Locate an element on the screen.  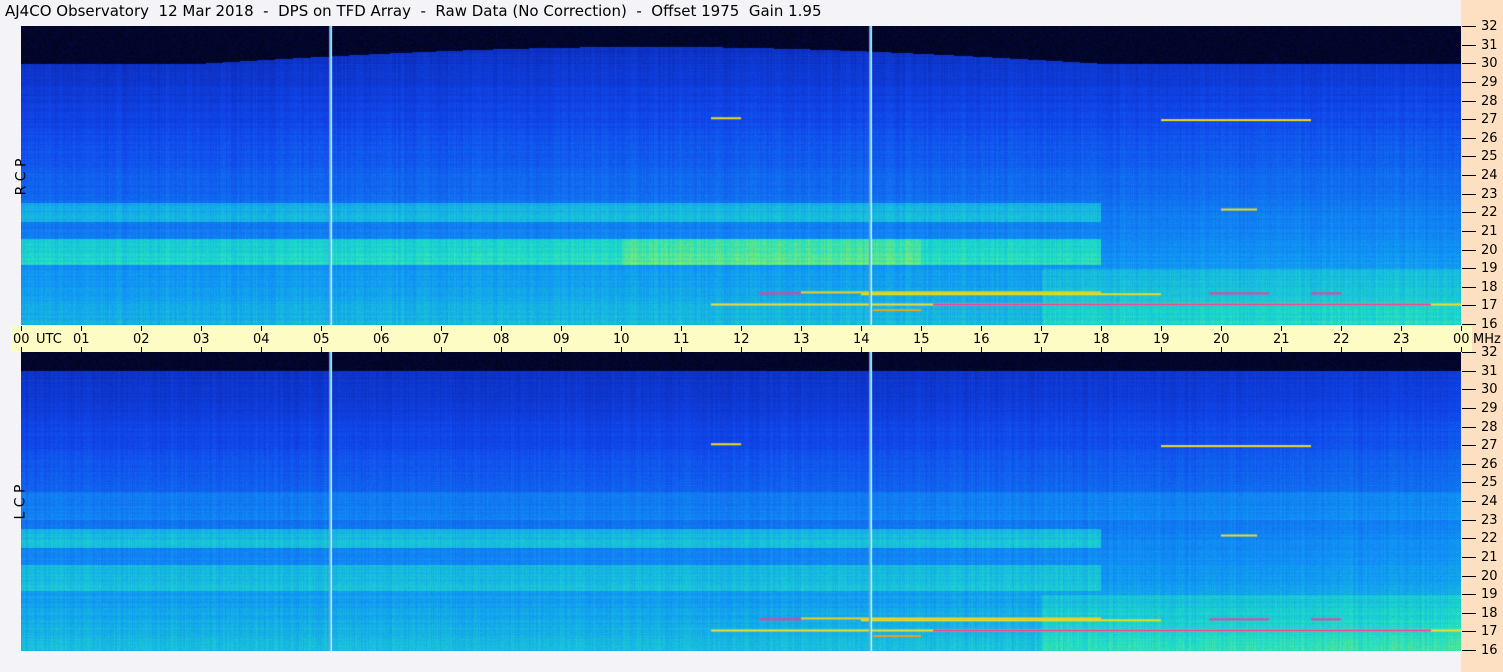
time-tick-label: 14 is located at coordinates (861, 339).